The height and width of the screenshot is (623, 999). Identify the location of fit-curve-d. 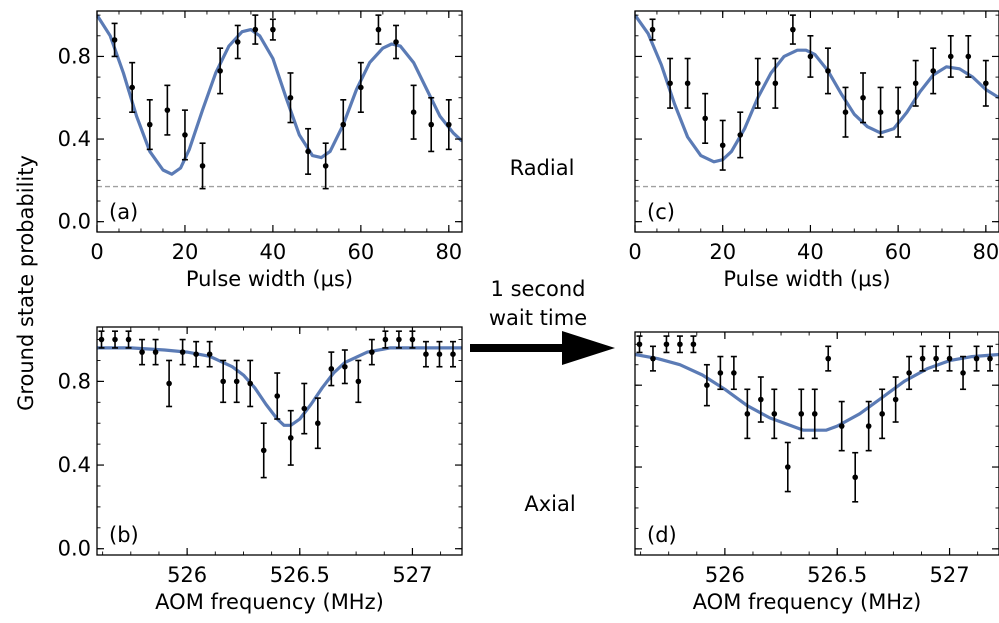
(817, 392).